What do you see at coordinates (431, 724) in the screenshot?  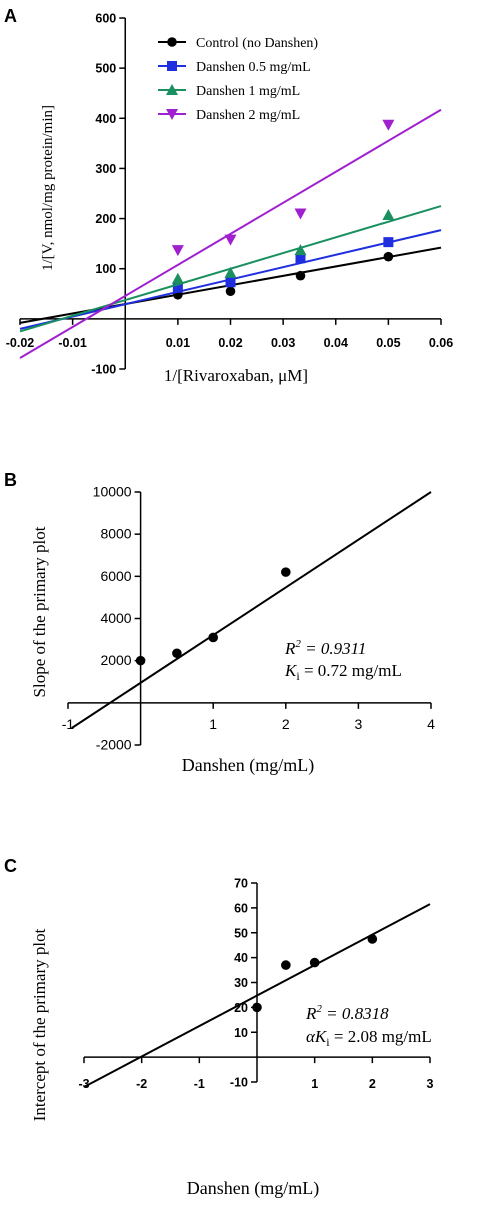 I see `x-tick-label: 4` at bounding box center [431, 724].